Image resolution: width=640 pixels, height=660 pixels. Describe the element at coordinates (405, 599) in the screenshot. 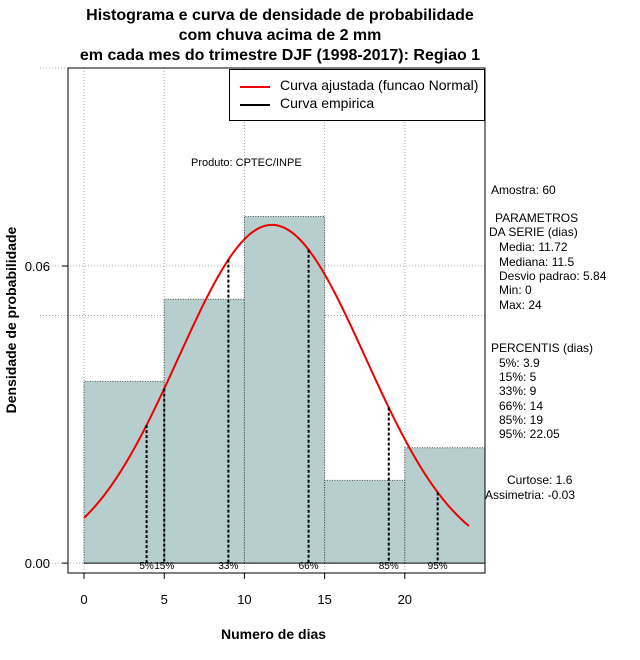

I see `x-tick-label: 20` at that location.